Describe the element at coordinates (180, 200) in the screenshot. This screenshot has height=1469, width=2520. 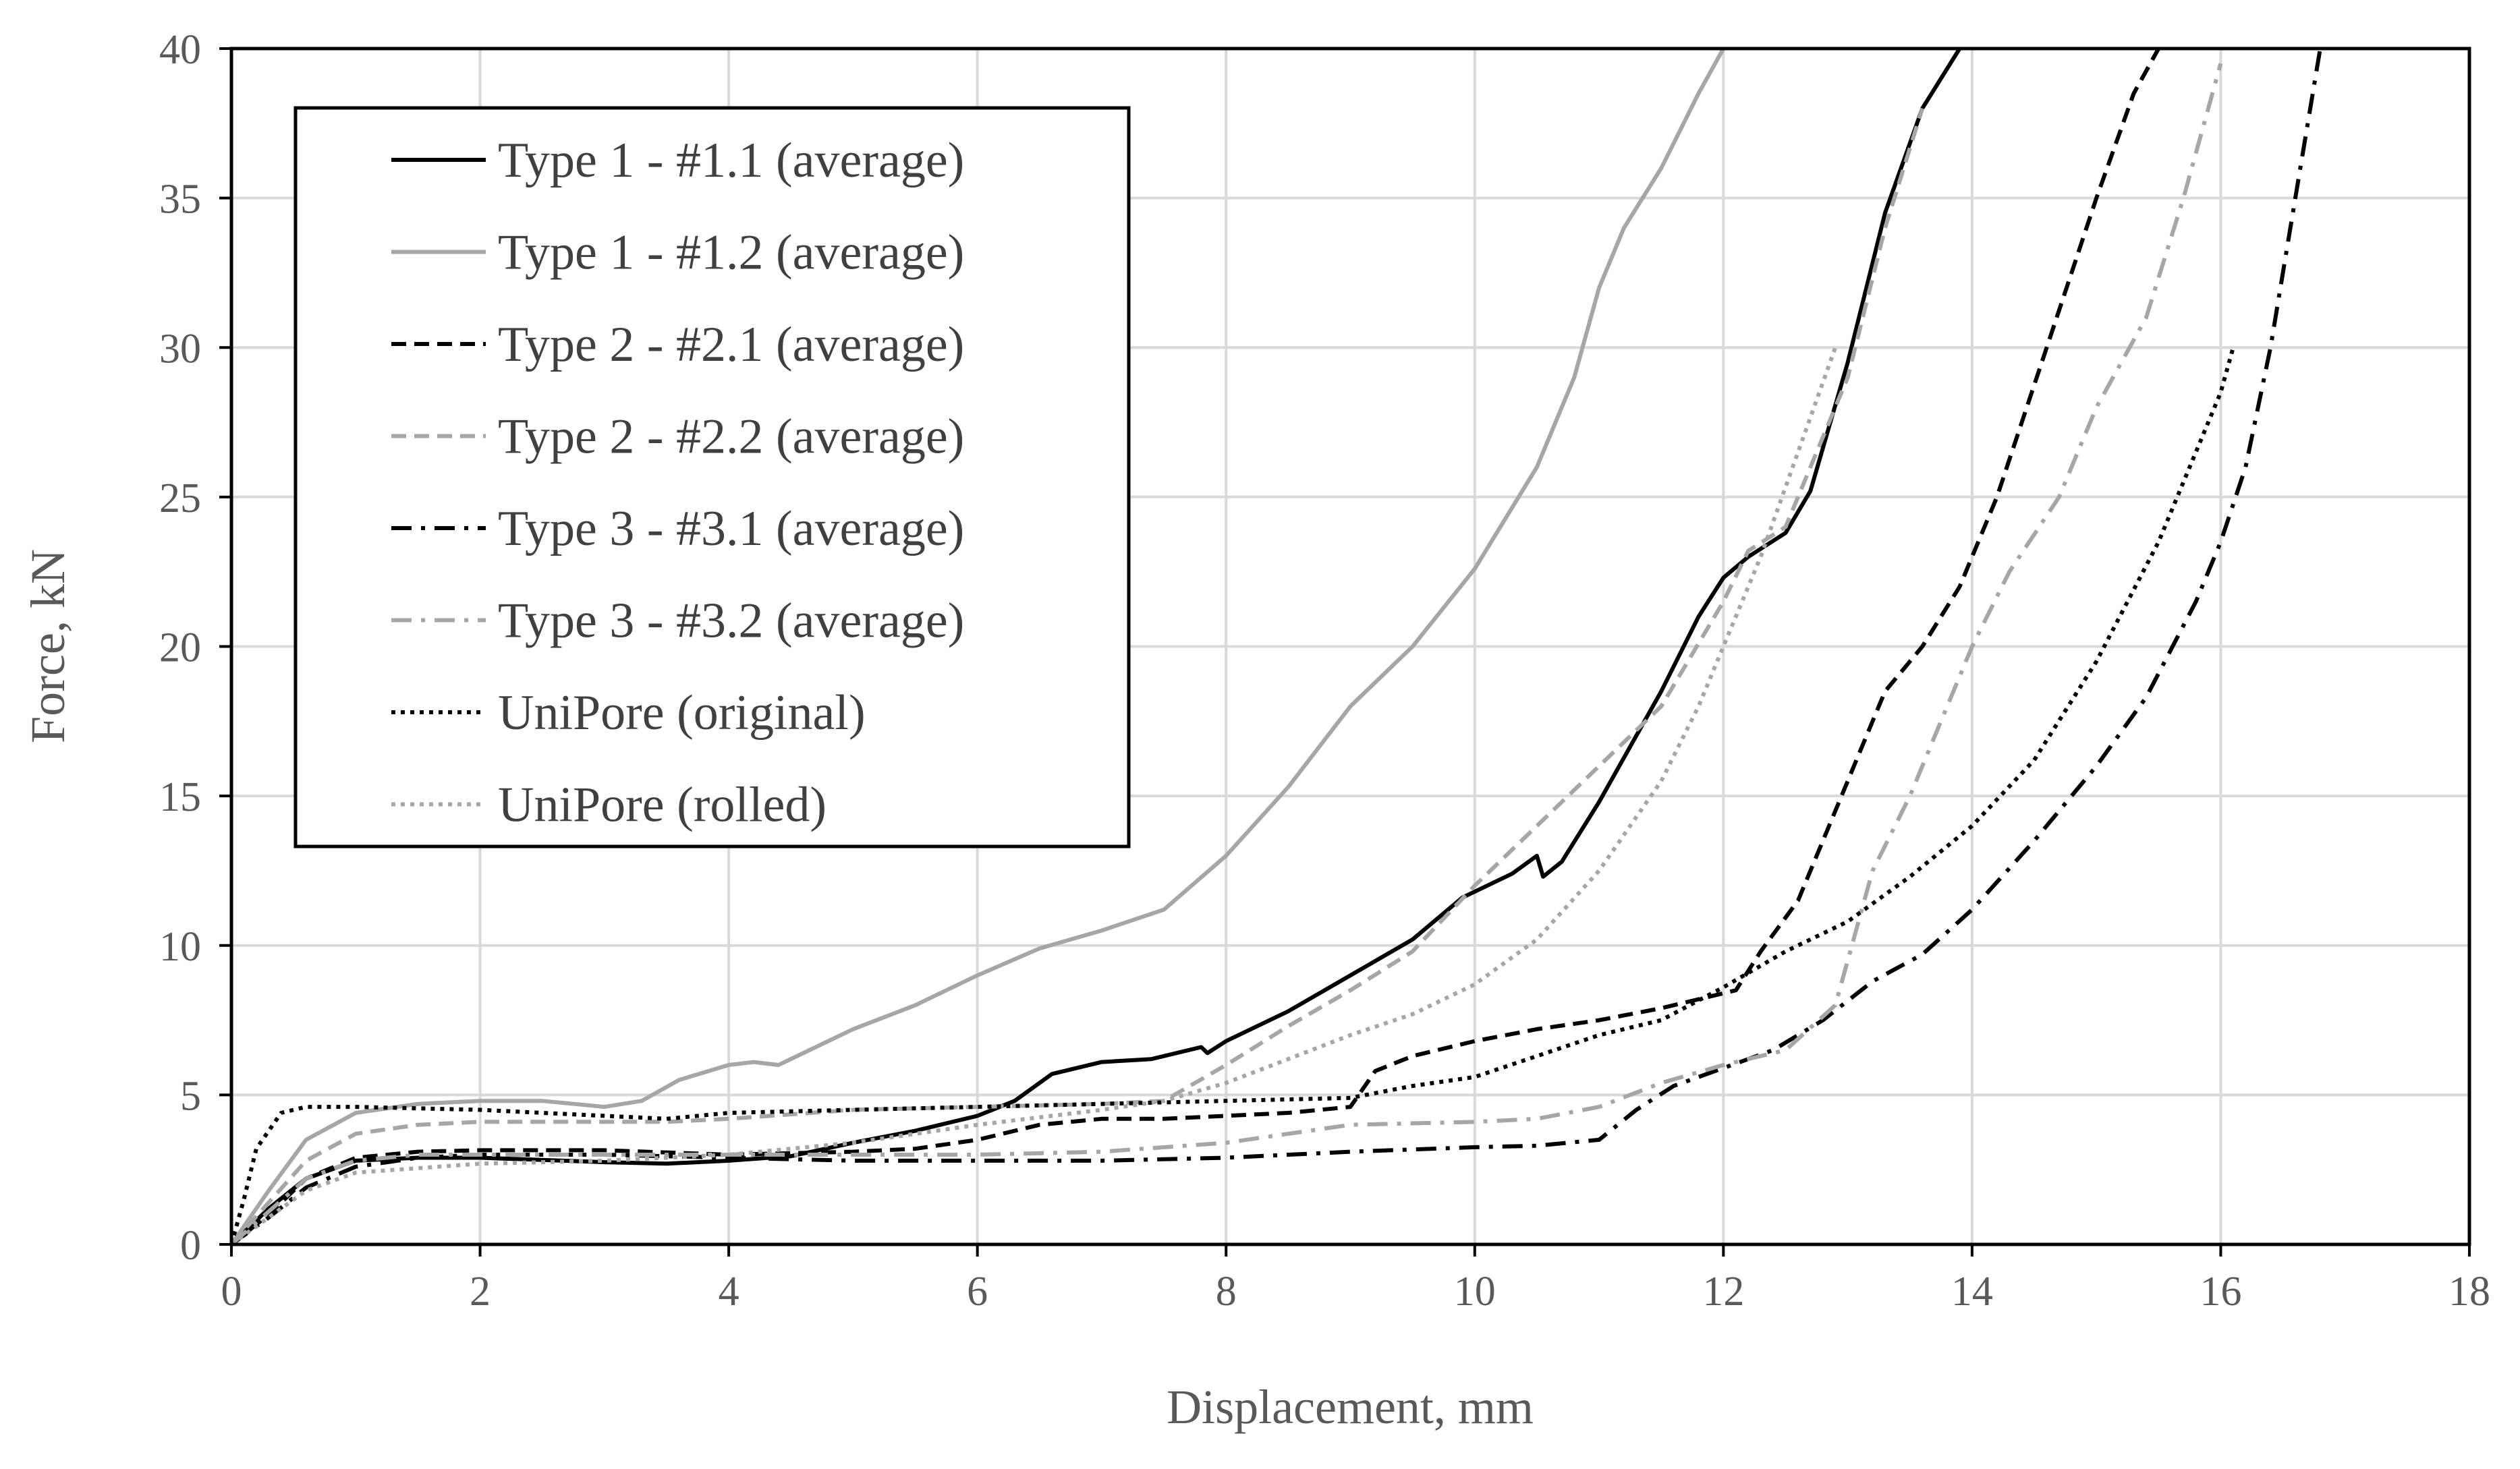
I see `y-tick-label: 35` at that location.